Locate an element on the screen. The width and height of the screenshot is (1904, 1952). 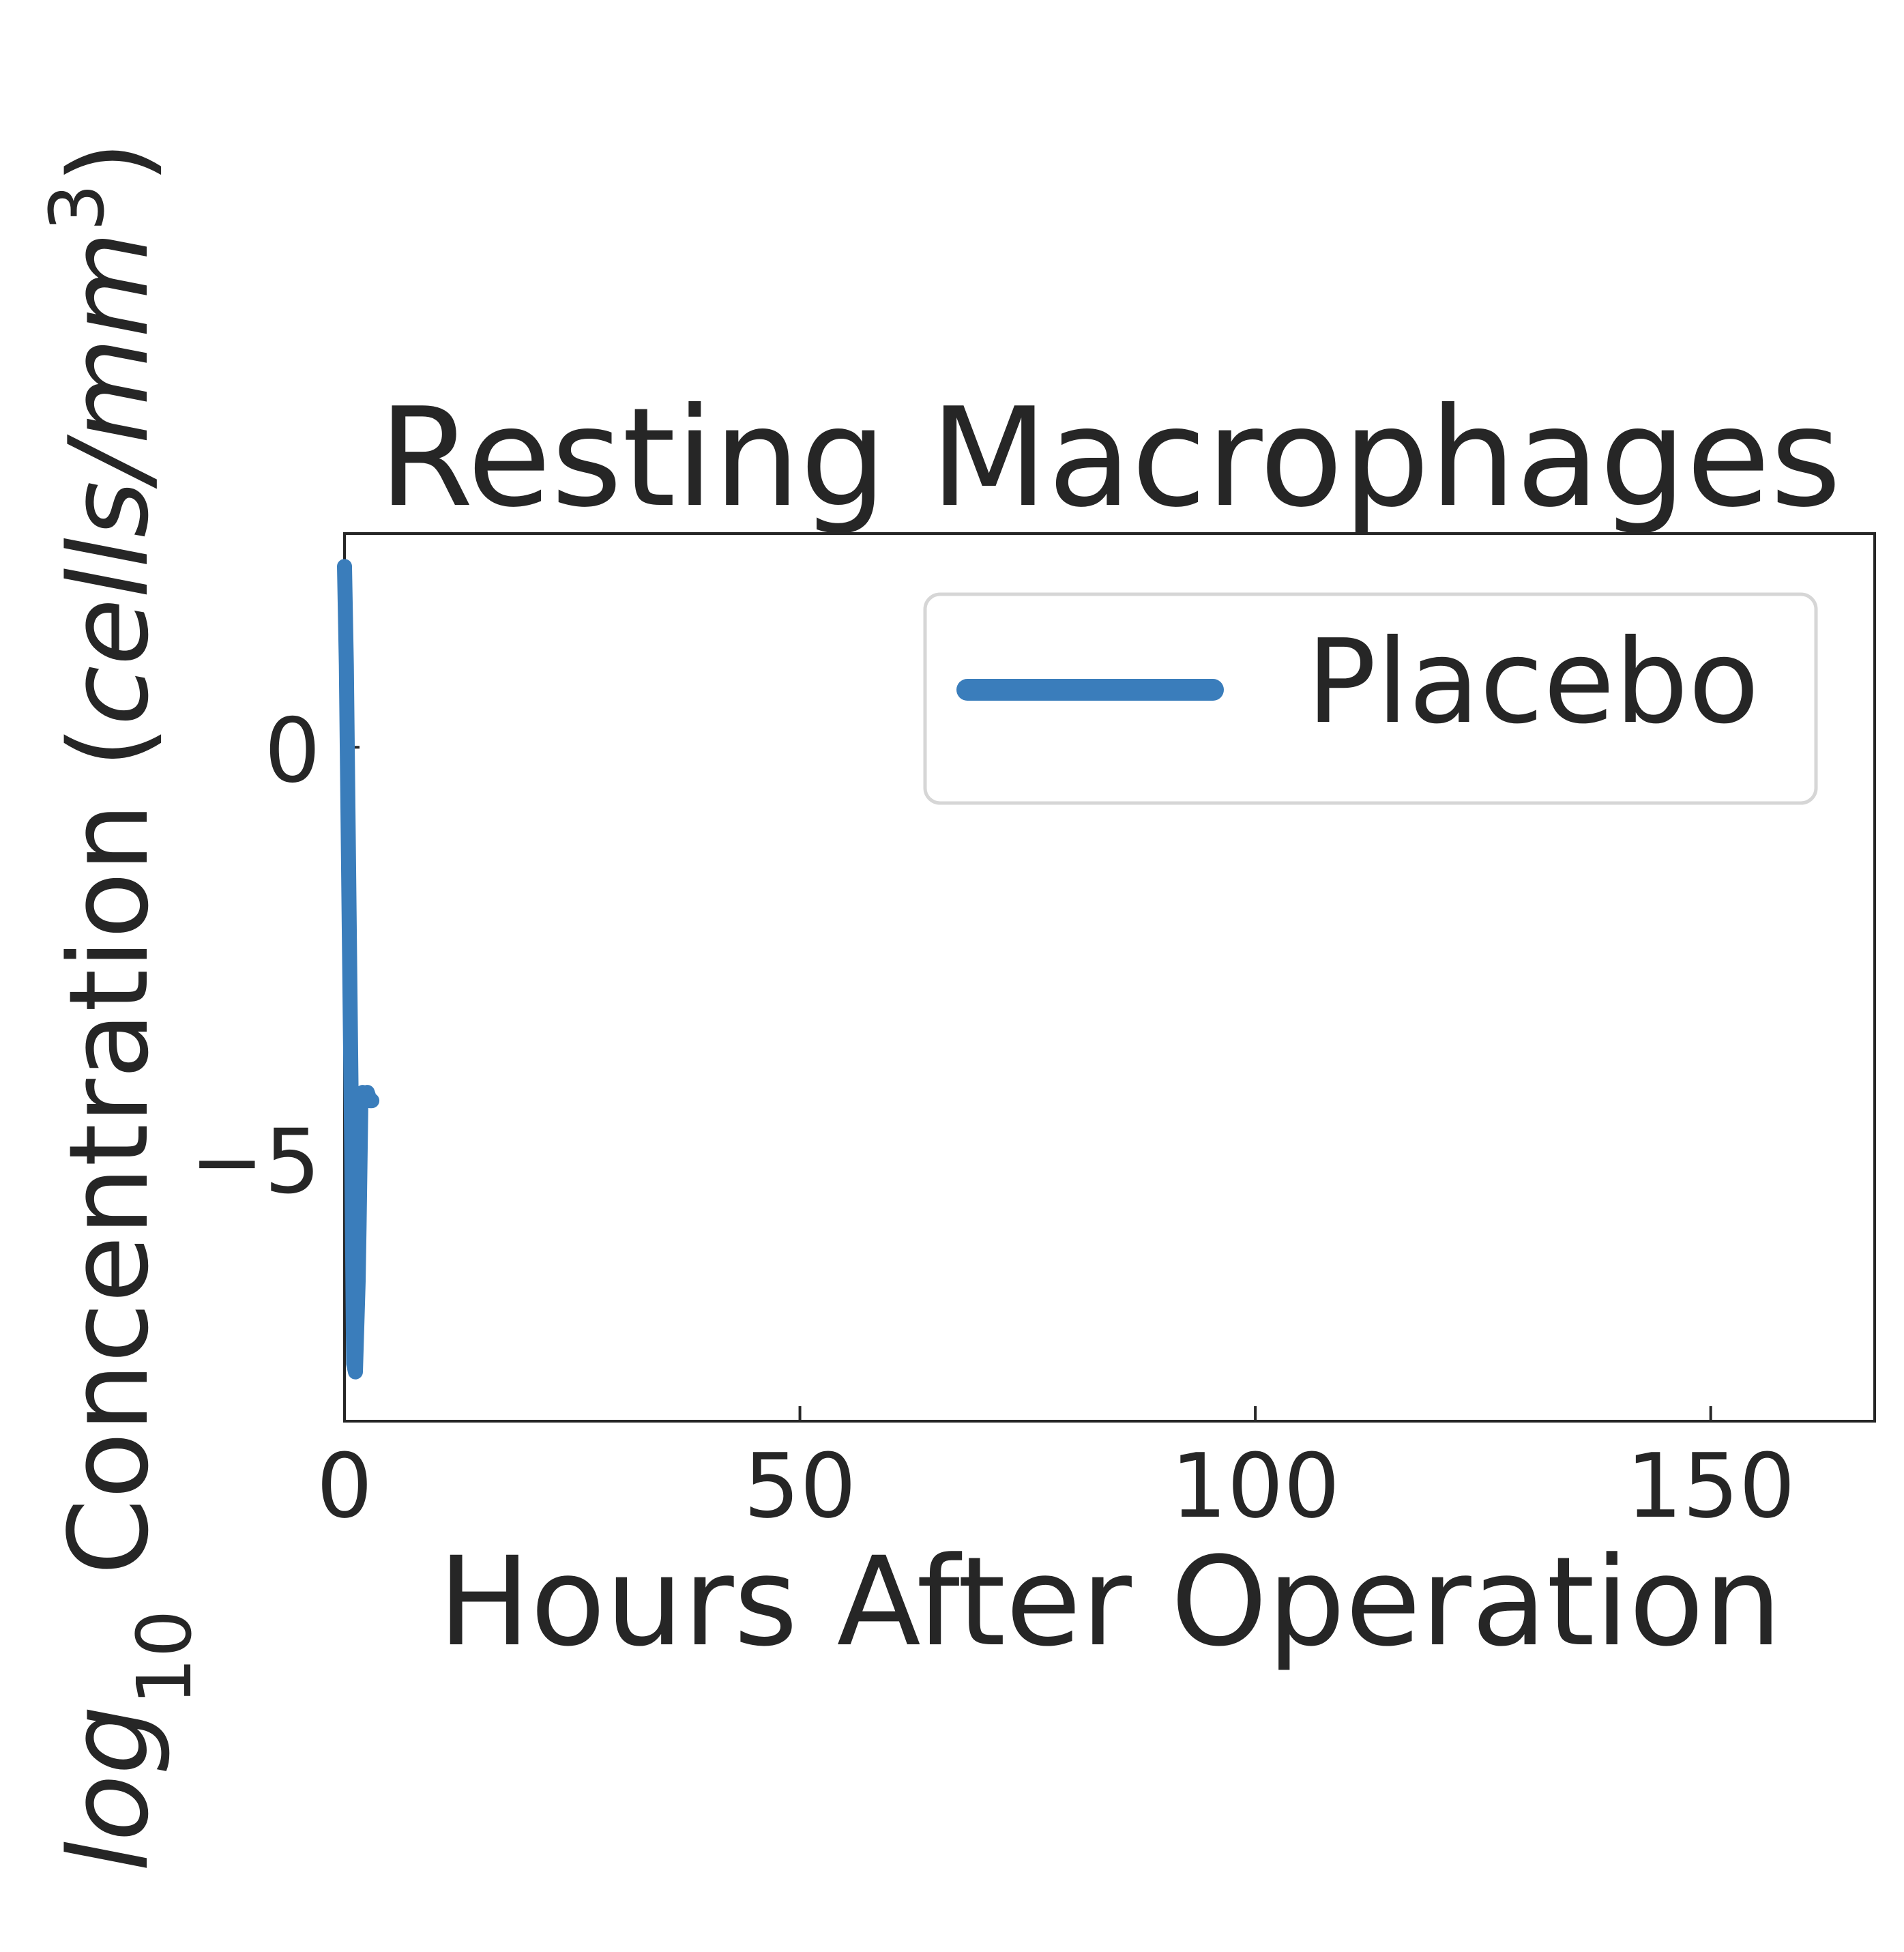
x-tick-label: 100 is located at coordinates (1255, 1486).